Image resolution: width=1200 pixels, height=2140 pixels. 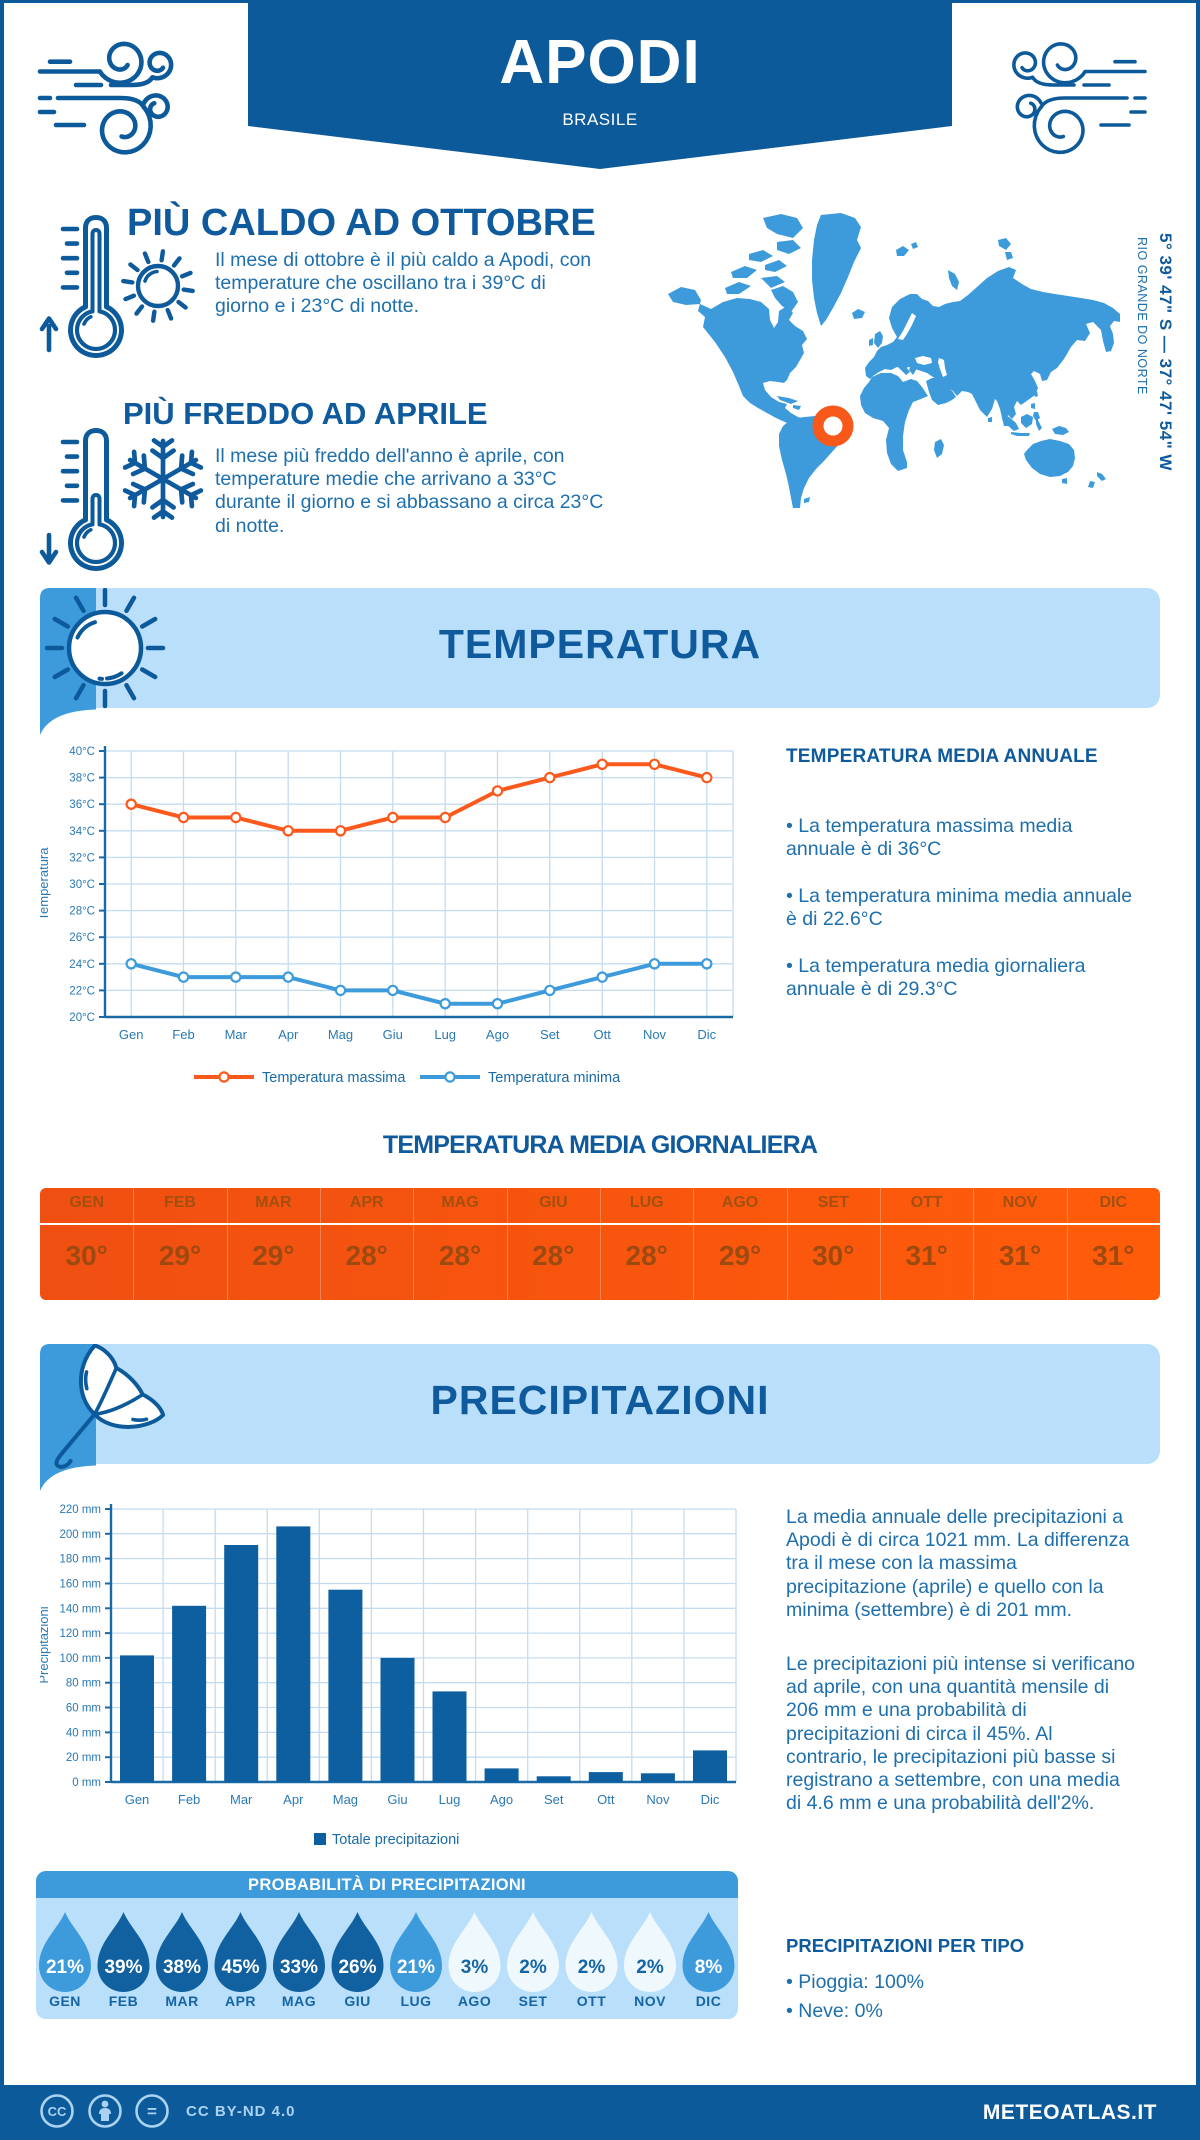 I want to click on svg-text: 40 mm, so click(x=83, y=1733).